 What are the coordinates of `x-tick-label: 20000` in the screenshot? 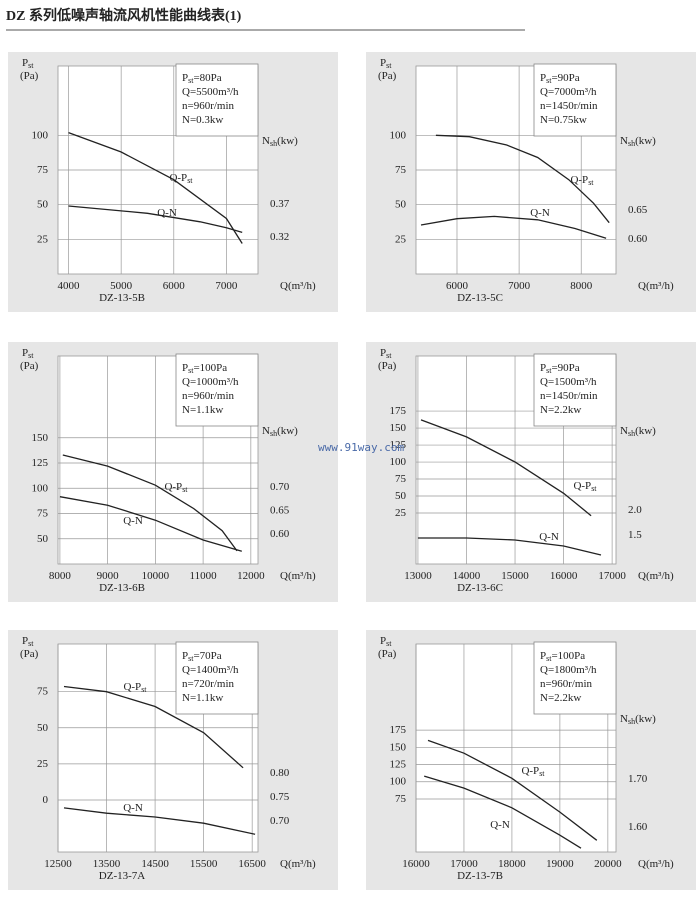 It's located at (608, 864).